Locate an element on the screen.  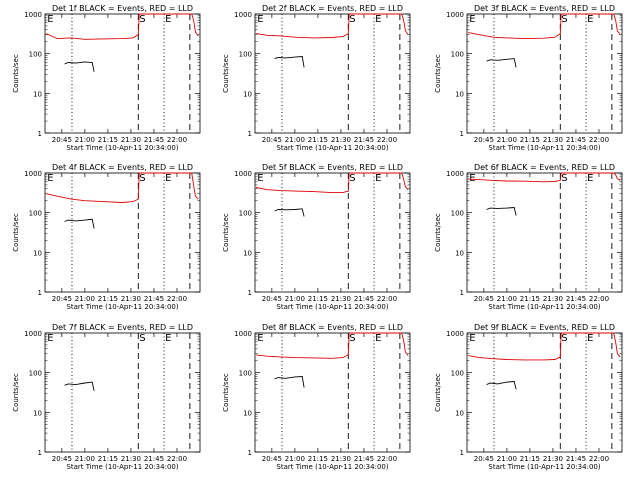
panel-title: Det 2f BLACK = Events, RED = LLD is located at coordinates (332, 8).